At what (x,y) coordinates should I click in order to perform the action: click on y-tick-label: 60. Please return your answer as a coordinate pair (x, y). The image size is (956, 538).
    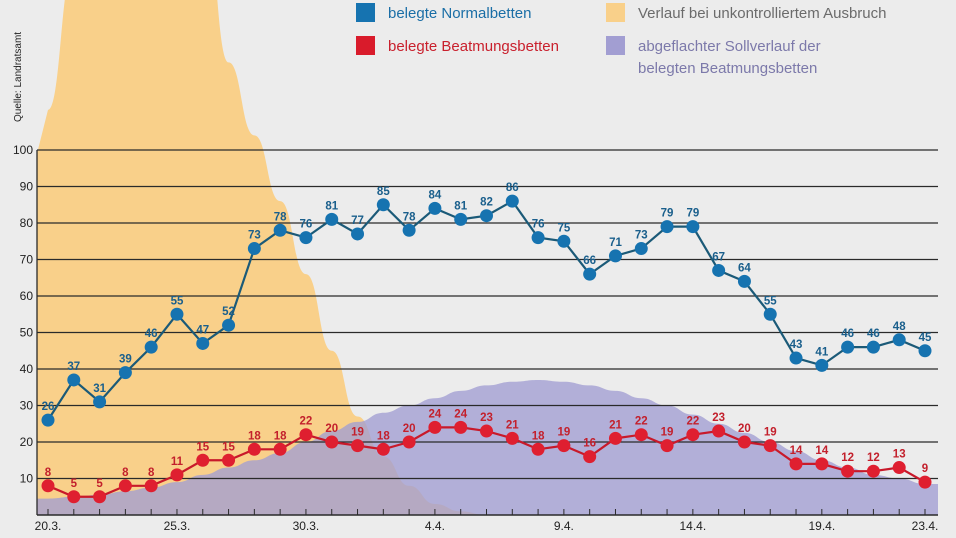
    Looking at the image, I should click on (27, 296).